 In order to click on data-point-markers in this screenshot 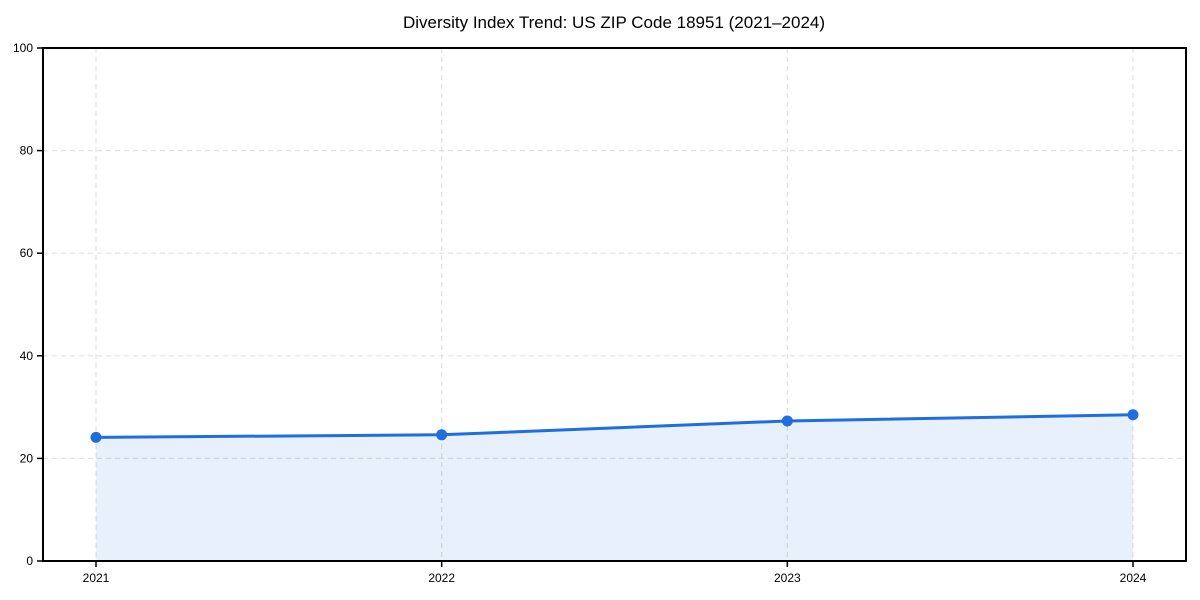, I will do `click(614, 426)`.